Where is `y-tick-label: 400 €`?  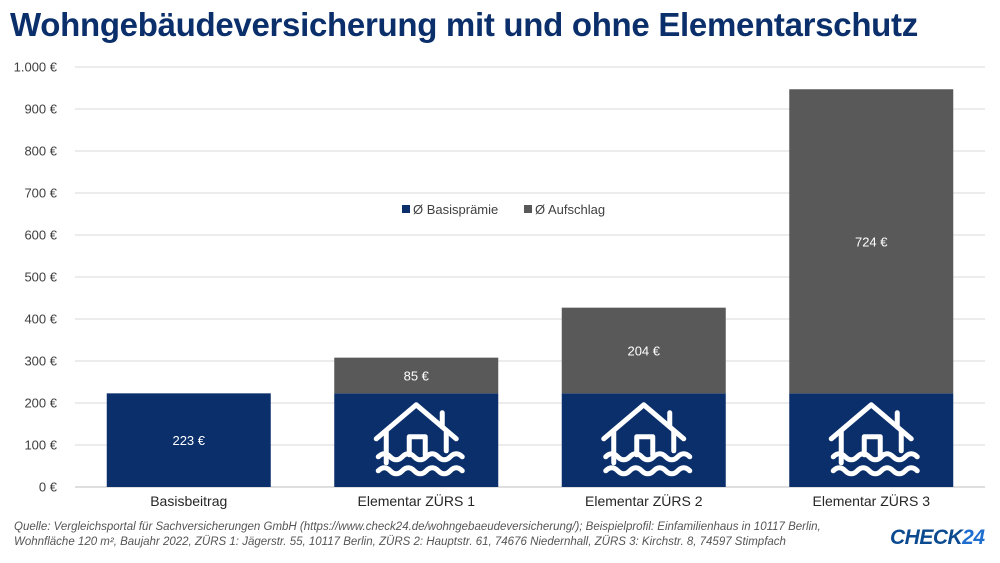
y-tick-label: 400 € is located at coordinates (40, 319).